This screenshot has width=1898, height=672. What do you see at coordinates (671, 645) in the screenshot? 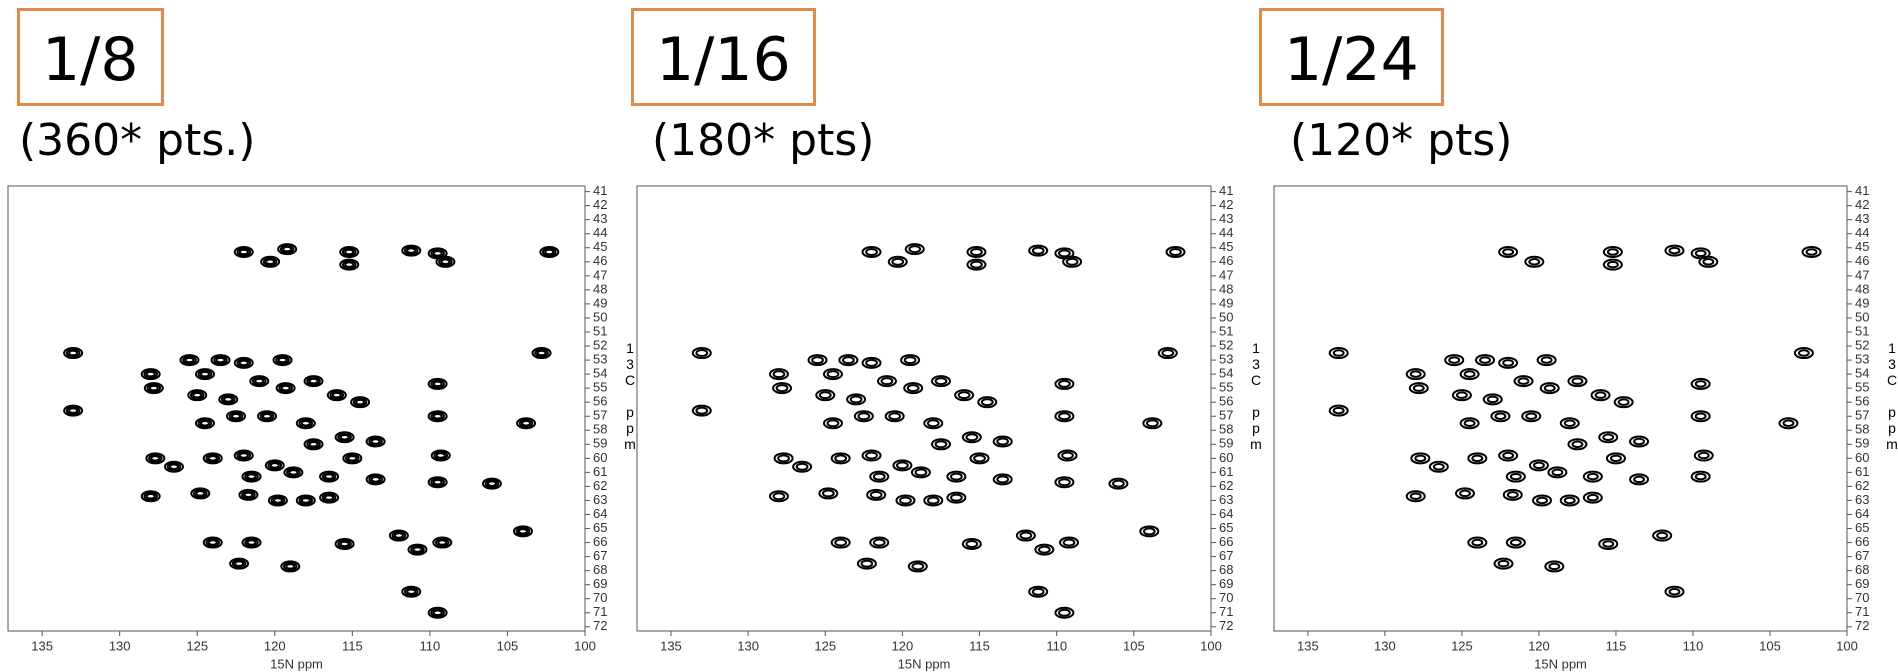
I see `x-tick-label: 135` at bounding box center [671, 645].